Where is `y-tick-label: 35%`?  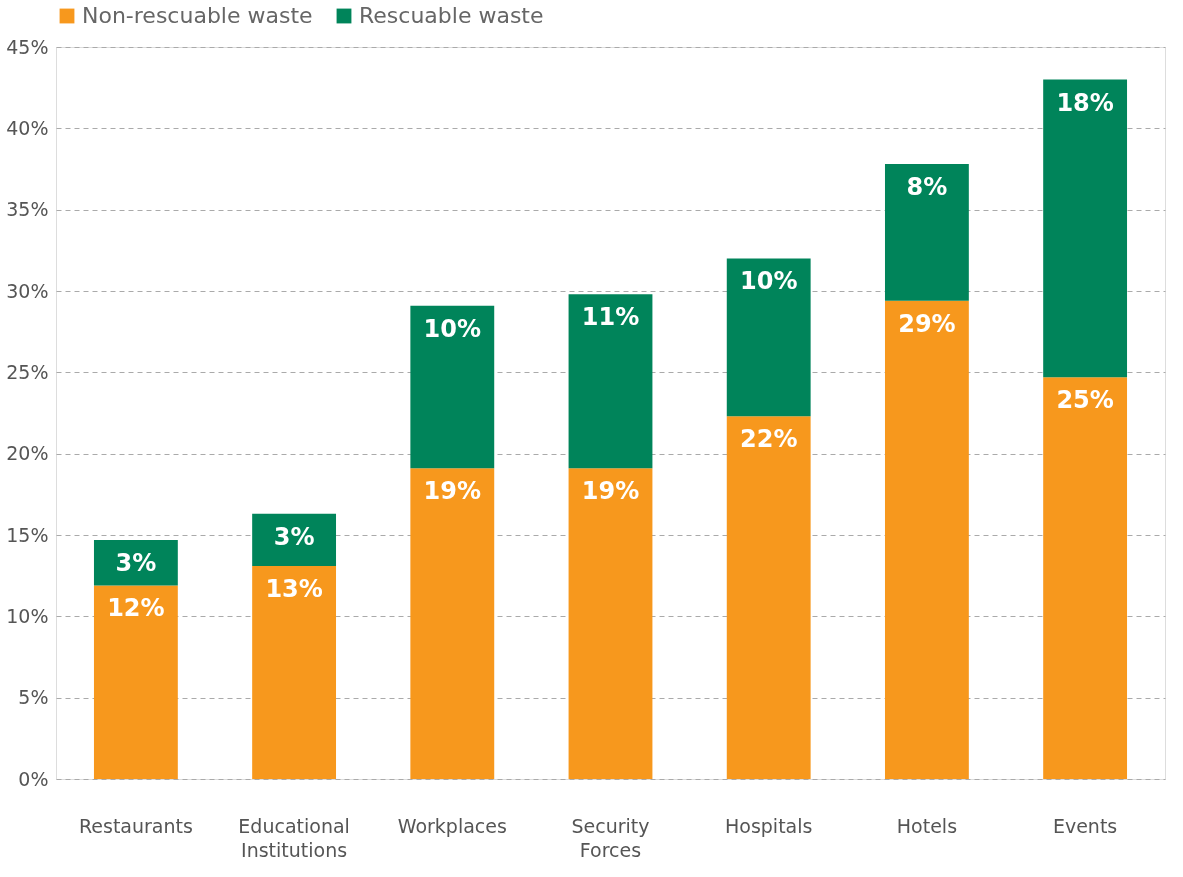
y-tick-label: 35% is located at coordinates (27, 209).